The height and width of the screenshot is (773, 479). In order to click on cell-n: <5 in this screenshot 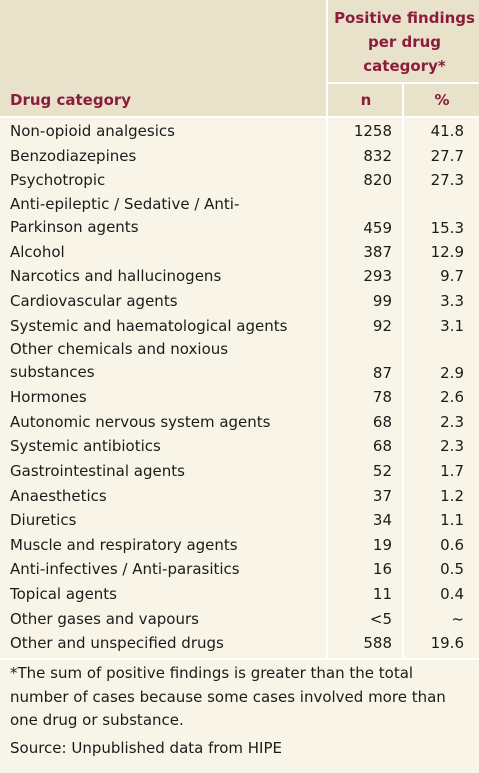, I will do `click(380, 618)`.